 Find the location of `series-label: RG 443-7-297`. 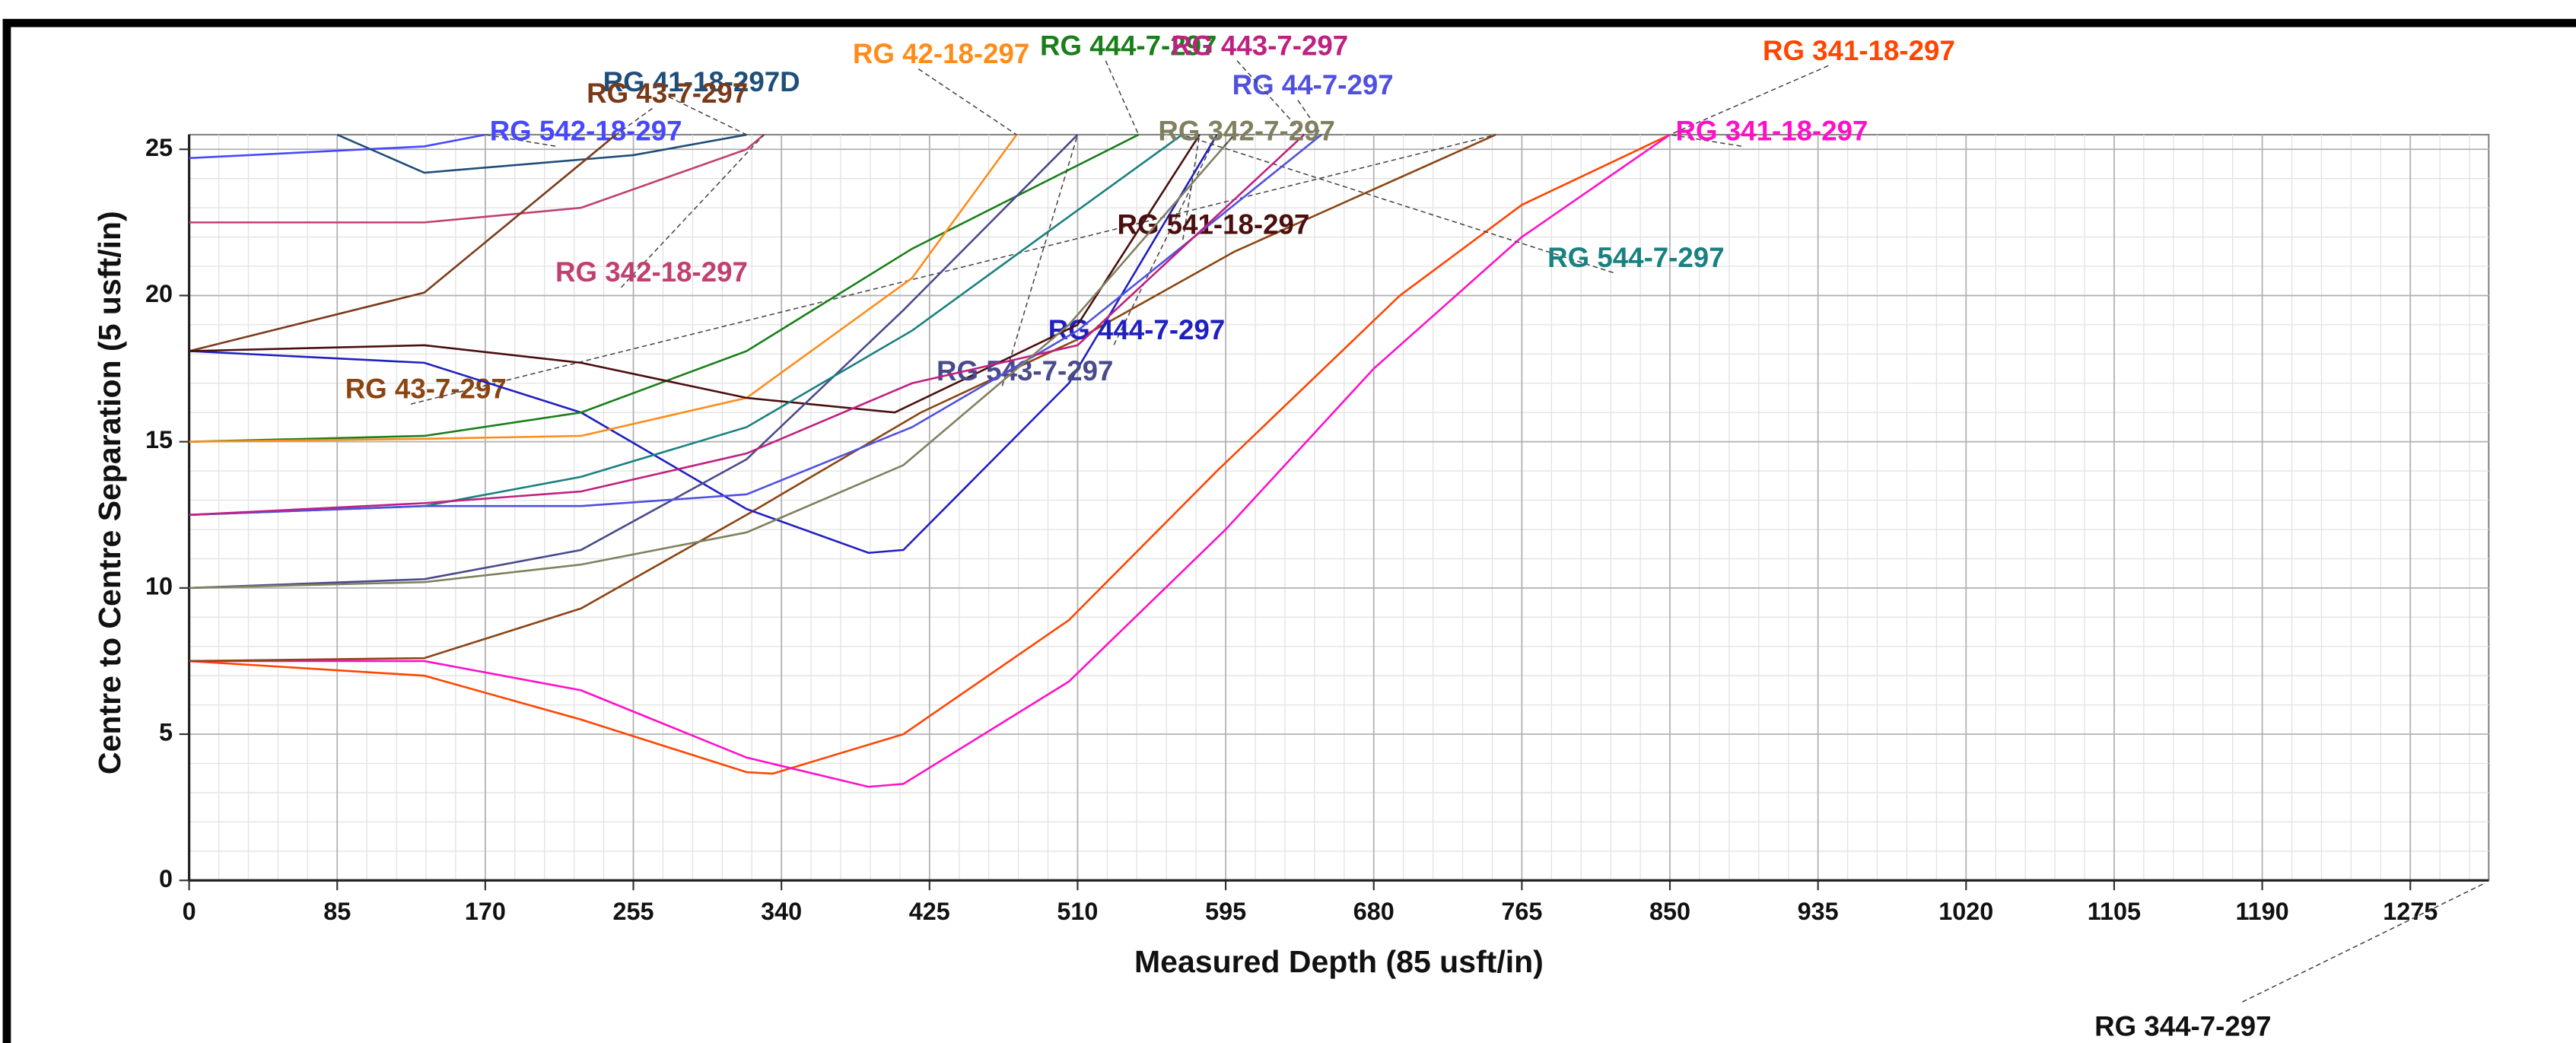

series-label: RG 443-7-297 is located at coordinates (1260, 46).